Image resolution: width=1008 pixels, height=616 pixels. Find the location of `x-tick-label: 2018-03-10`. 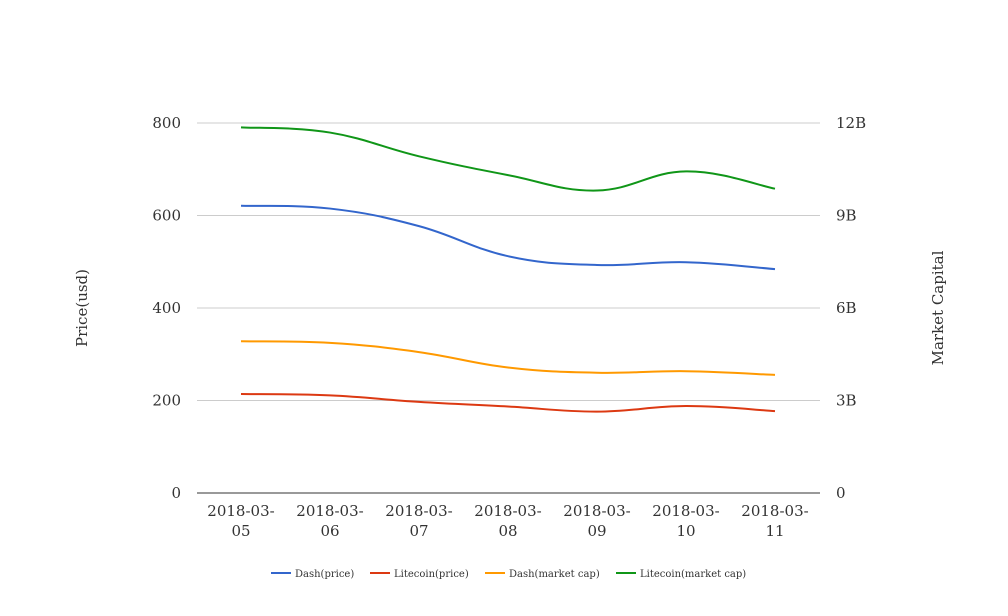

x-tick-label: 2018-03-10 is located at coordinates (685, 521).